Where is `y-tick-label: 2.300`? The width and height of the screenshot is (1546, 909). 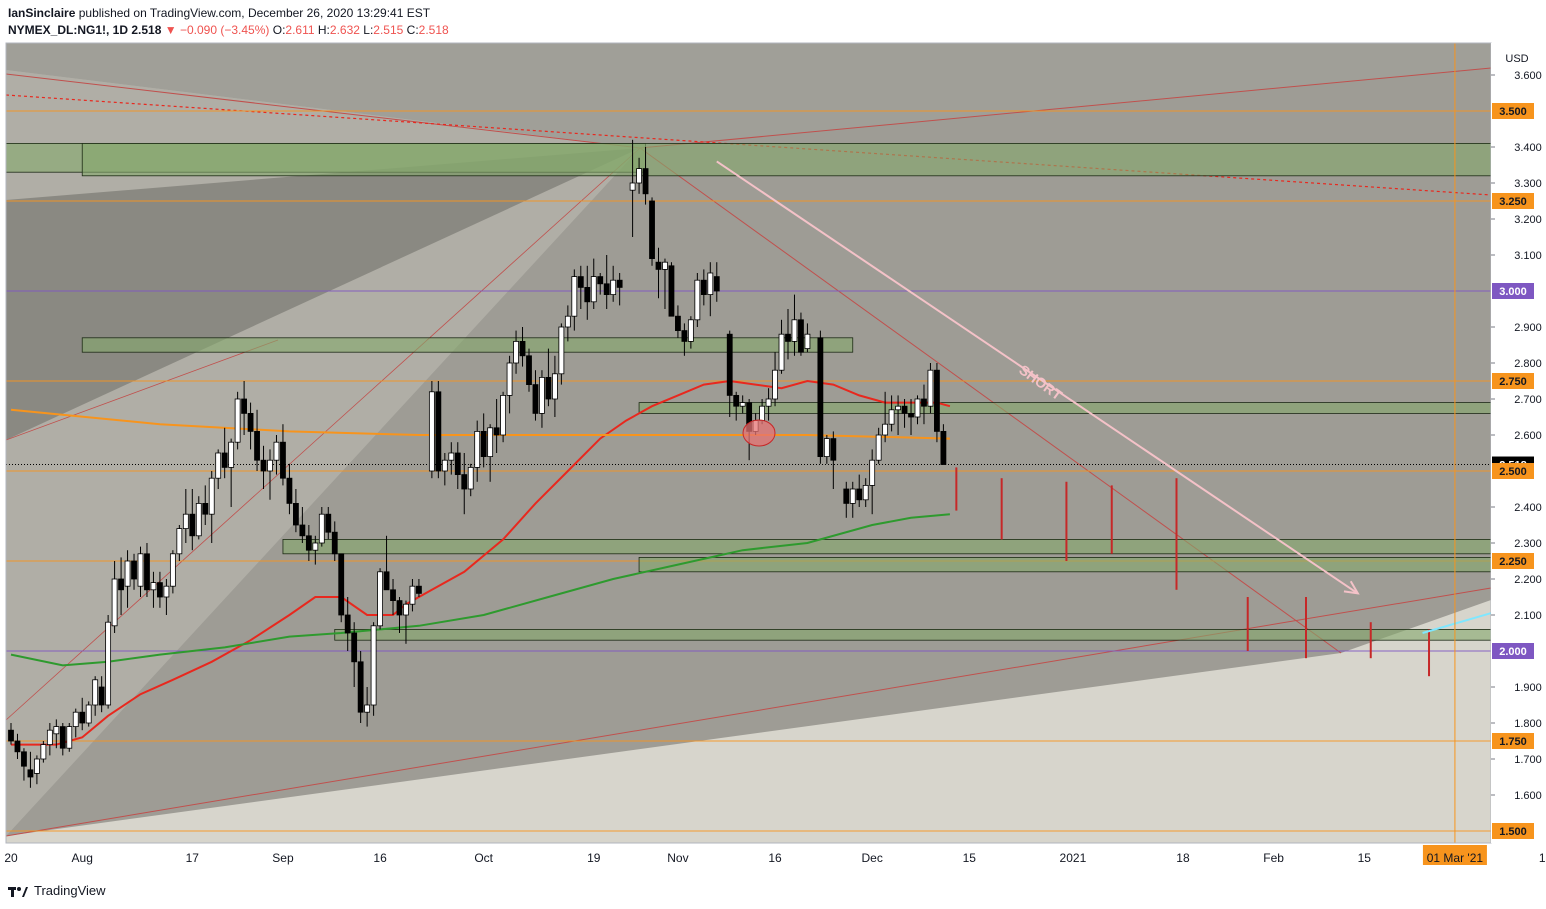
y-tick-label: 2.300 is located at coordinates (1528, 544).